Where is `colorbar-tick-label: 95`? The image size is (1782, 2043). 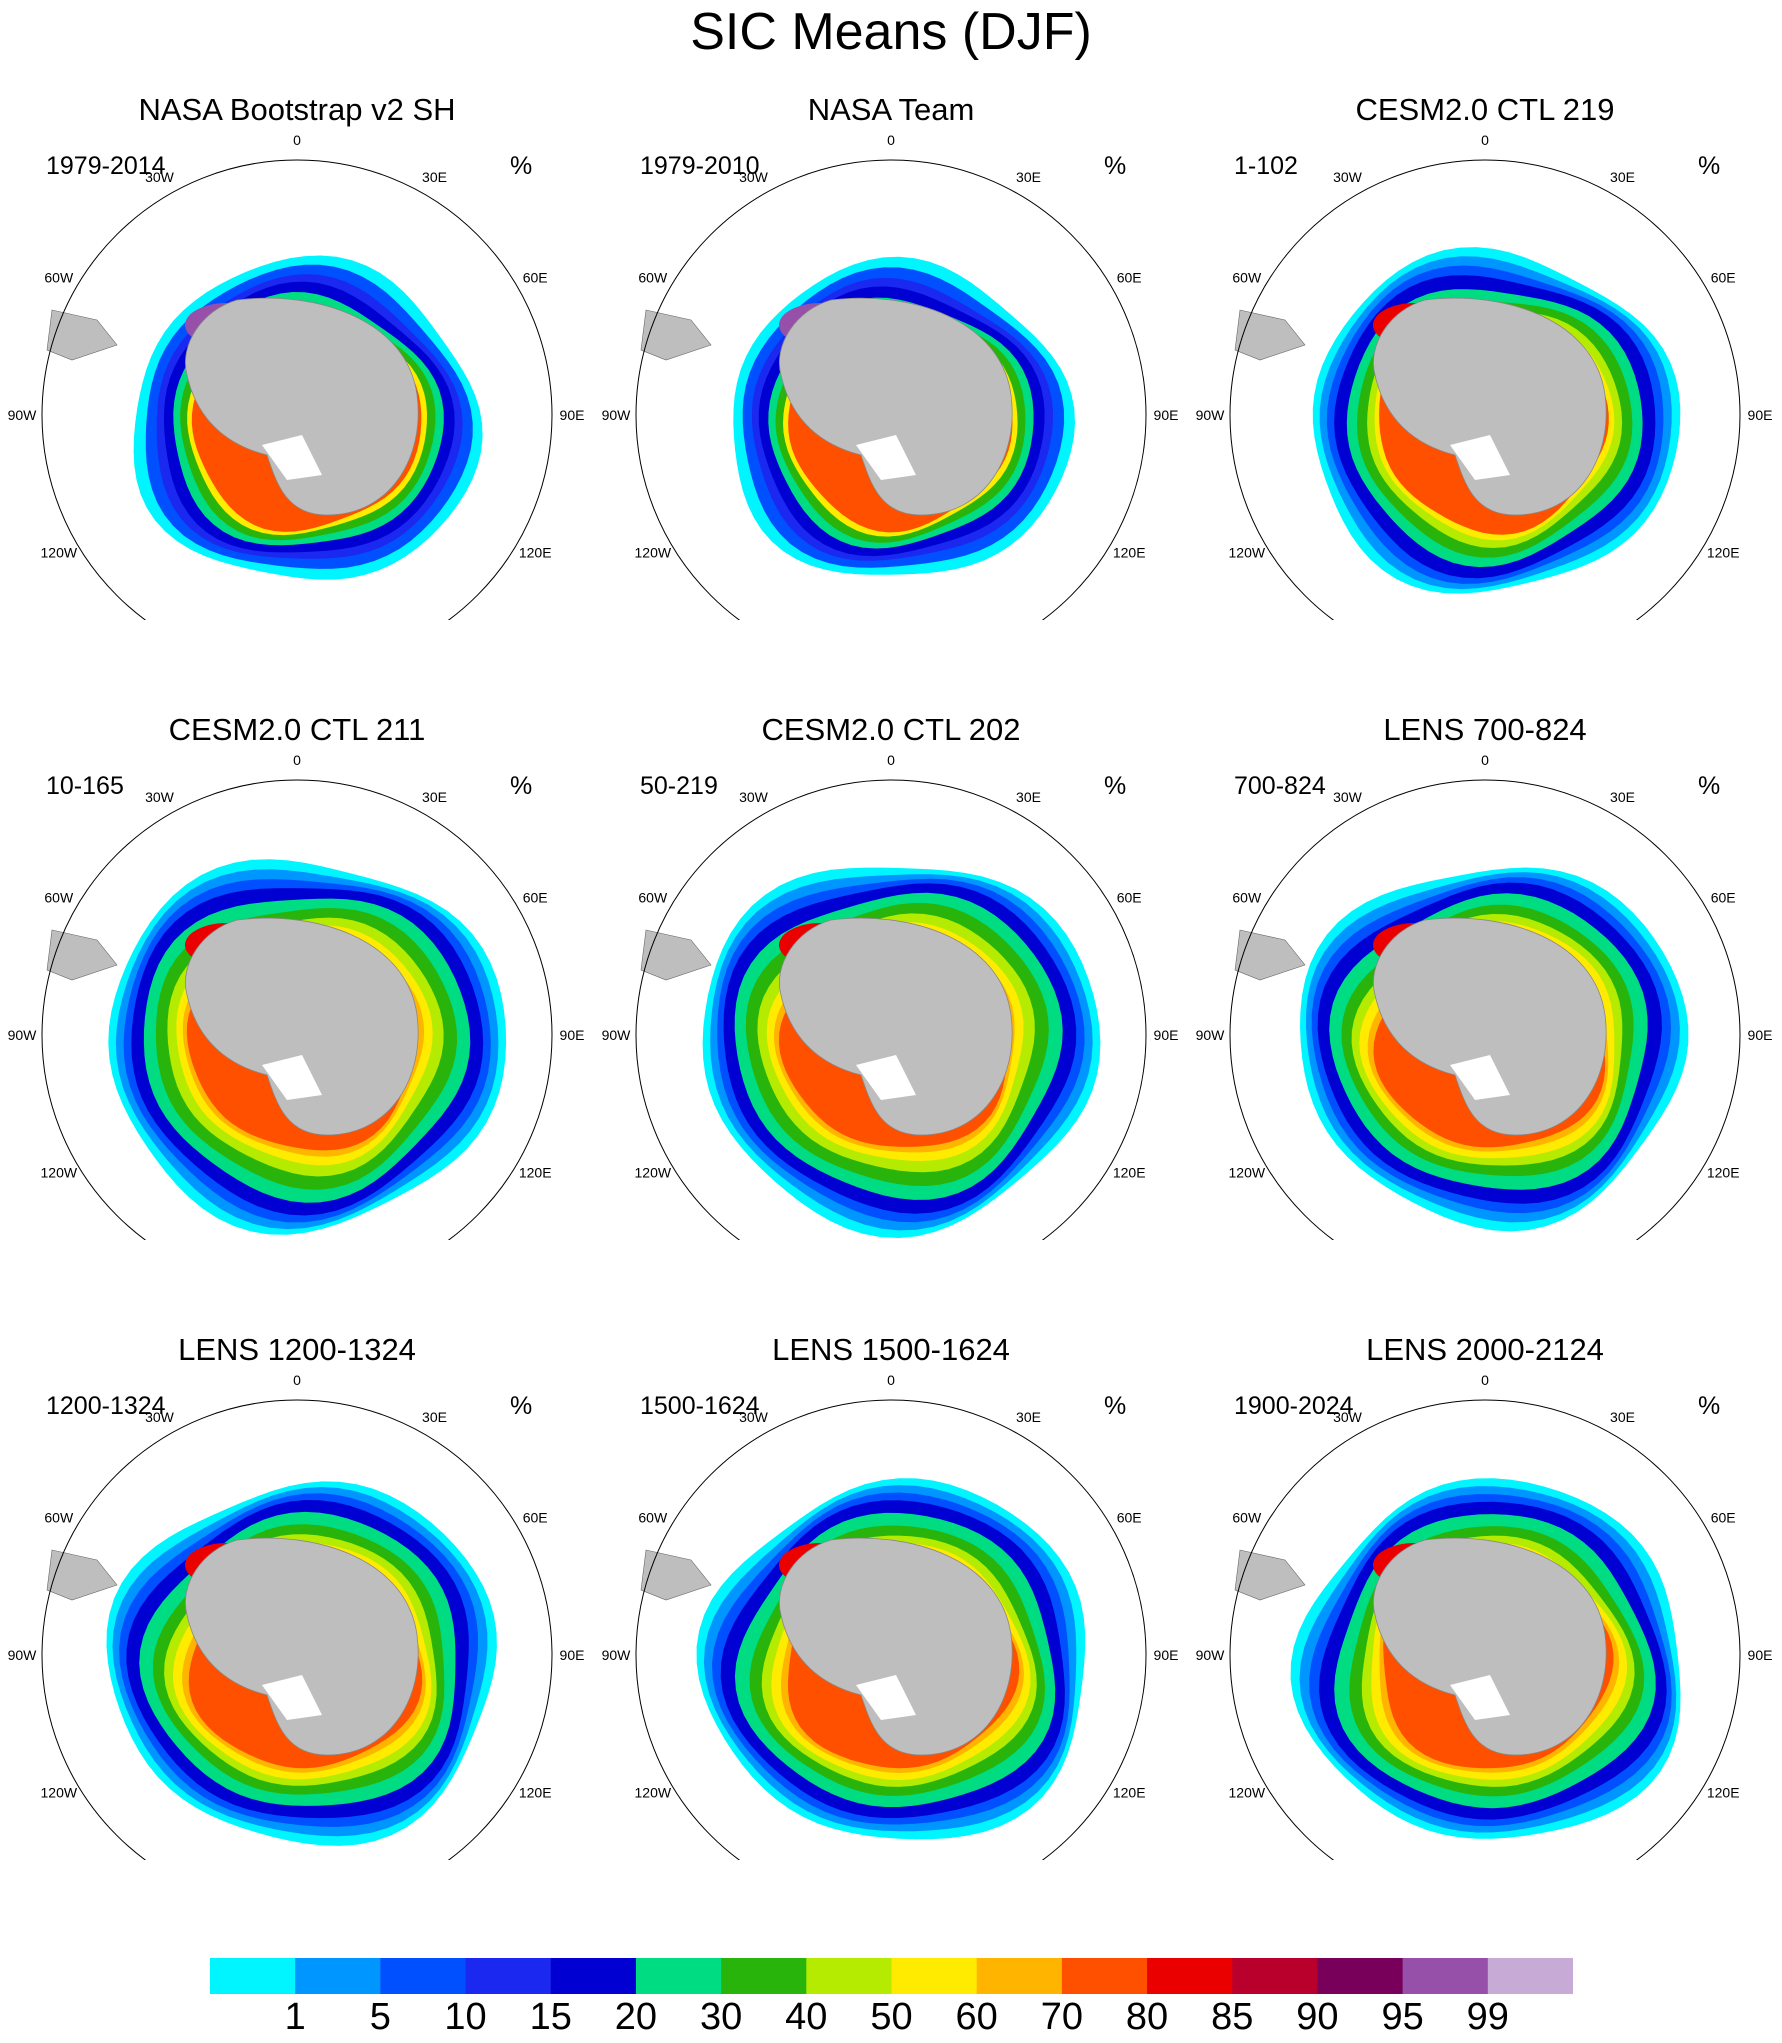 colorbar-tick-label: 95 is located at coordinates (1402, 2017).